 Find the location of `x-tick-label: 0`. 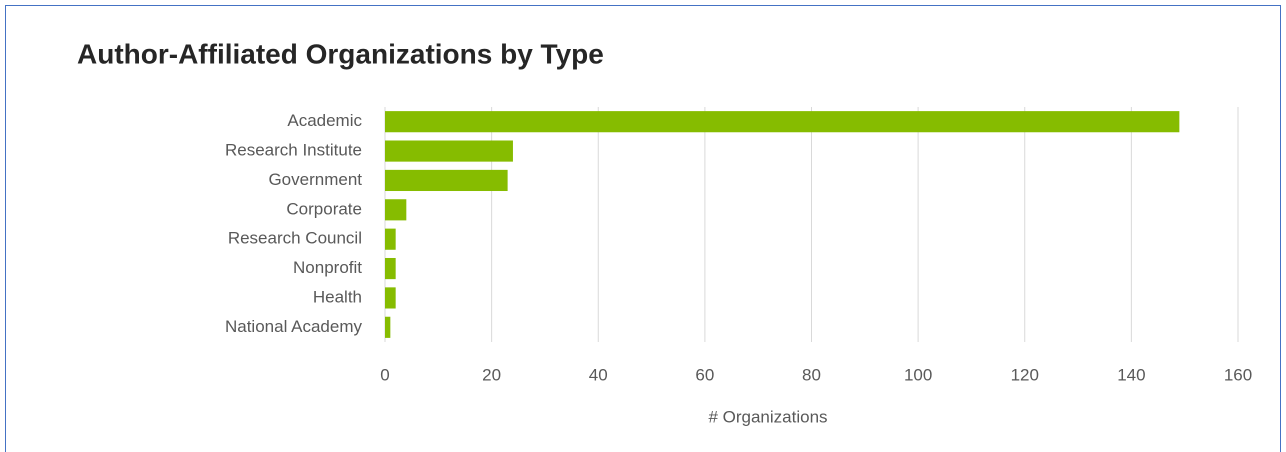

x-tick-label: 0 is located at coordinates (384, 374).